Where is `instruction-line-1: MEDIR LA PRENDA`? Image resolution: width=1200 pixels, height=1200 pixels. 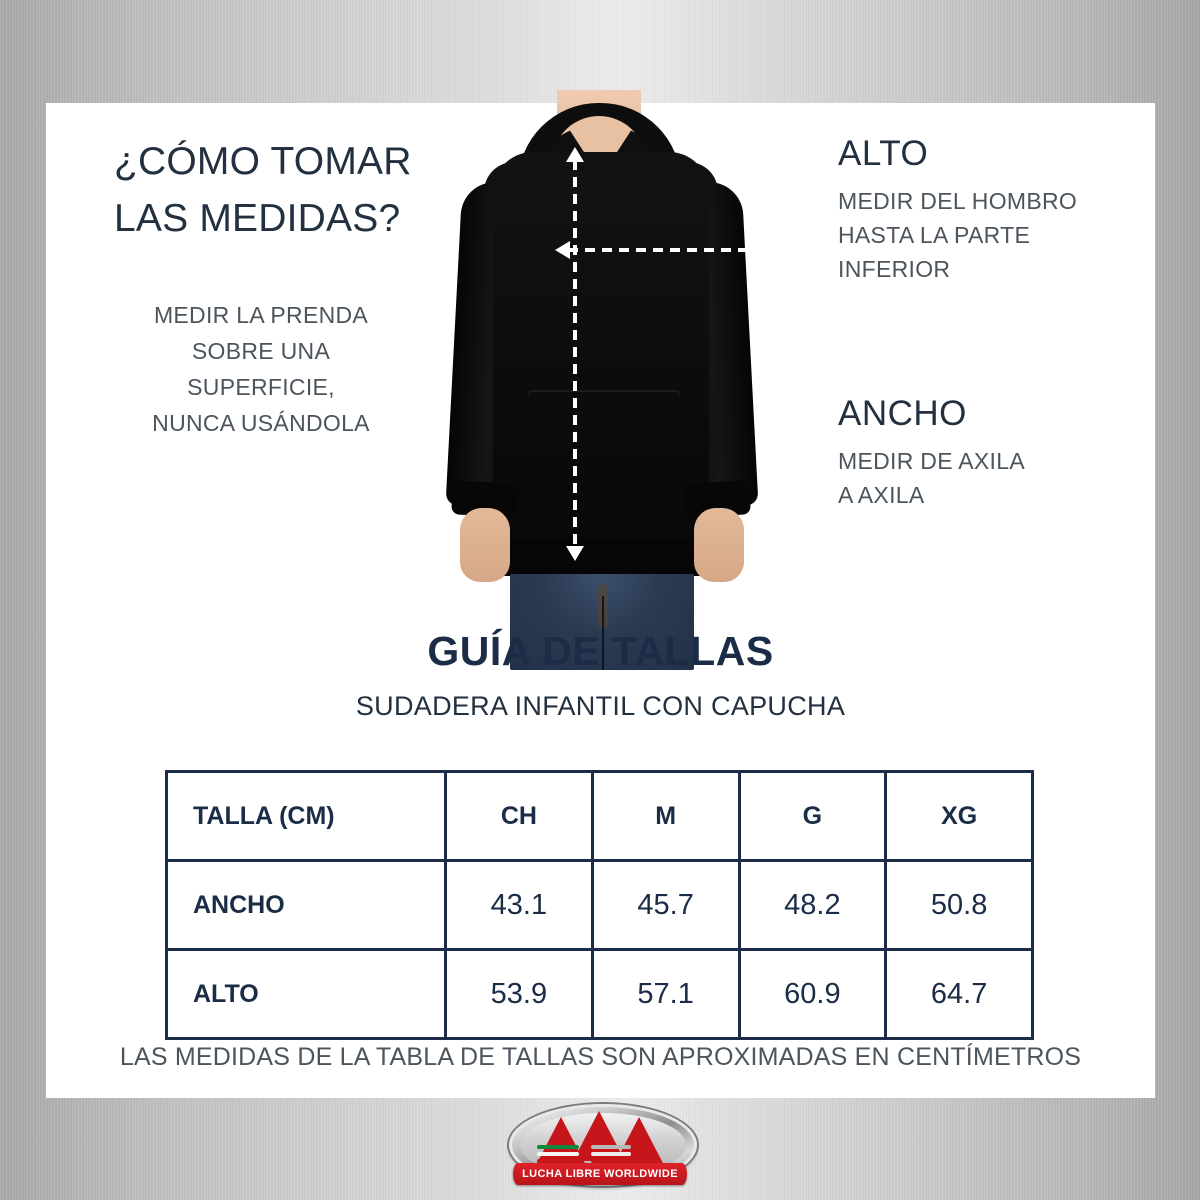
instruction-line-1: MEDIR LA PRENDA is located at coordinates (261, 315).